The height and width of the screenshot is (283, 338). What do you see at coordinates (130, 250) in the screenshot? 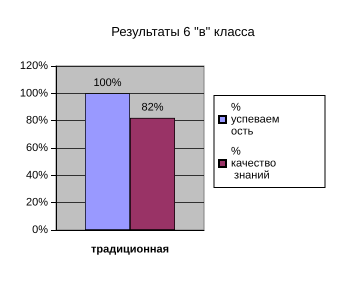
I see `x-tick-label: традиционная` at bounding box center [130, 250].